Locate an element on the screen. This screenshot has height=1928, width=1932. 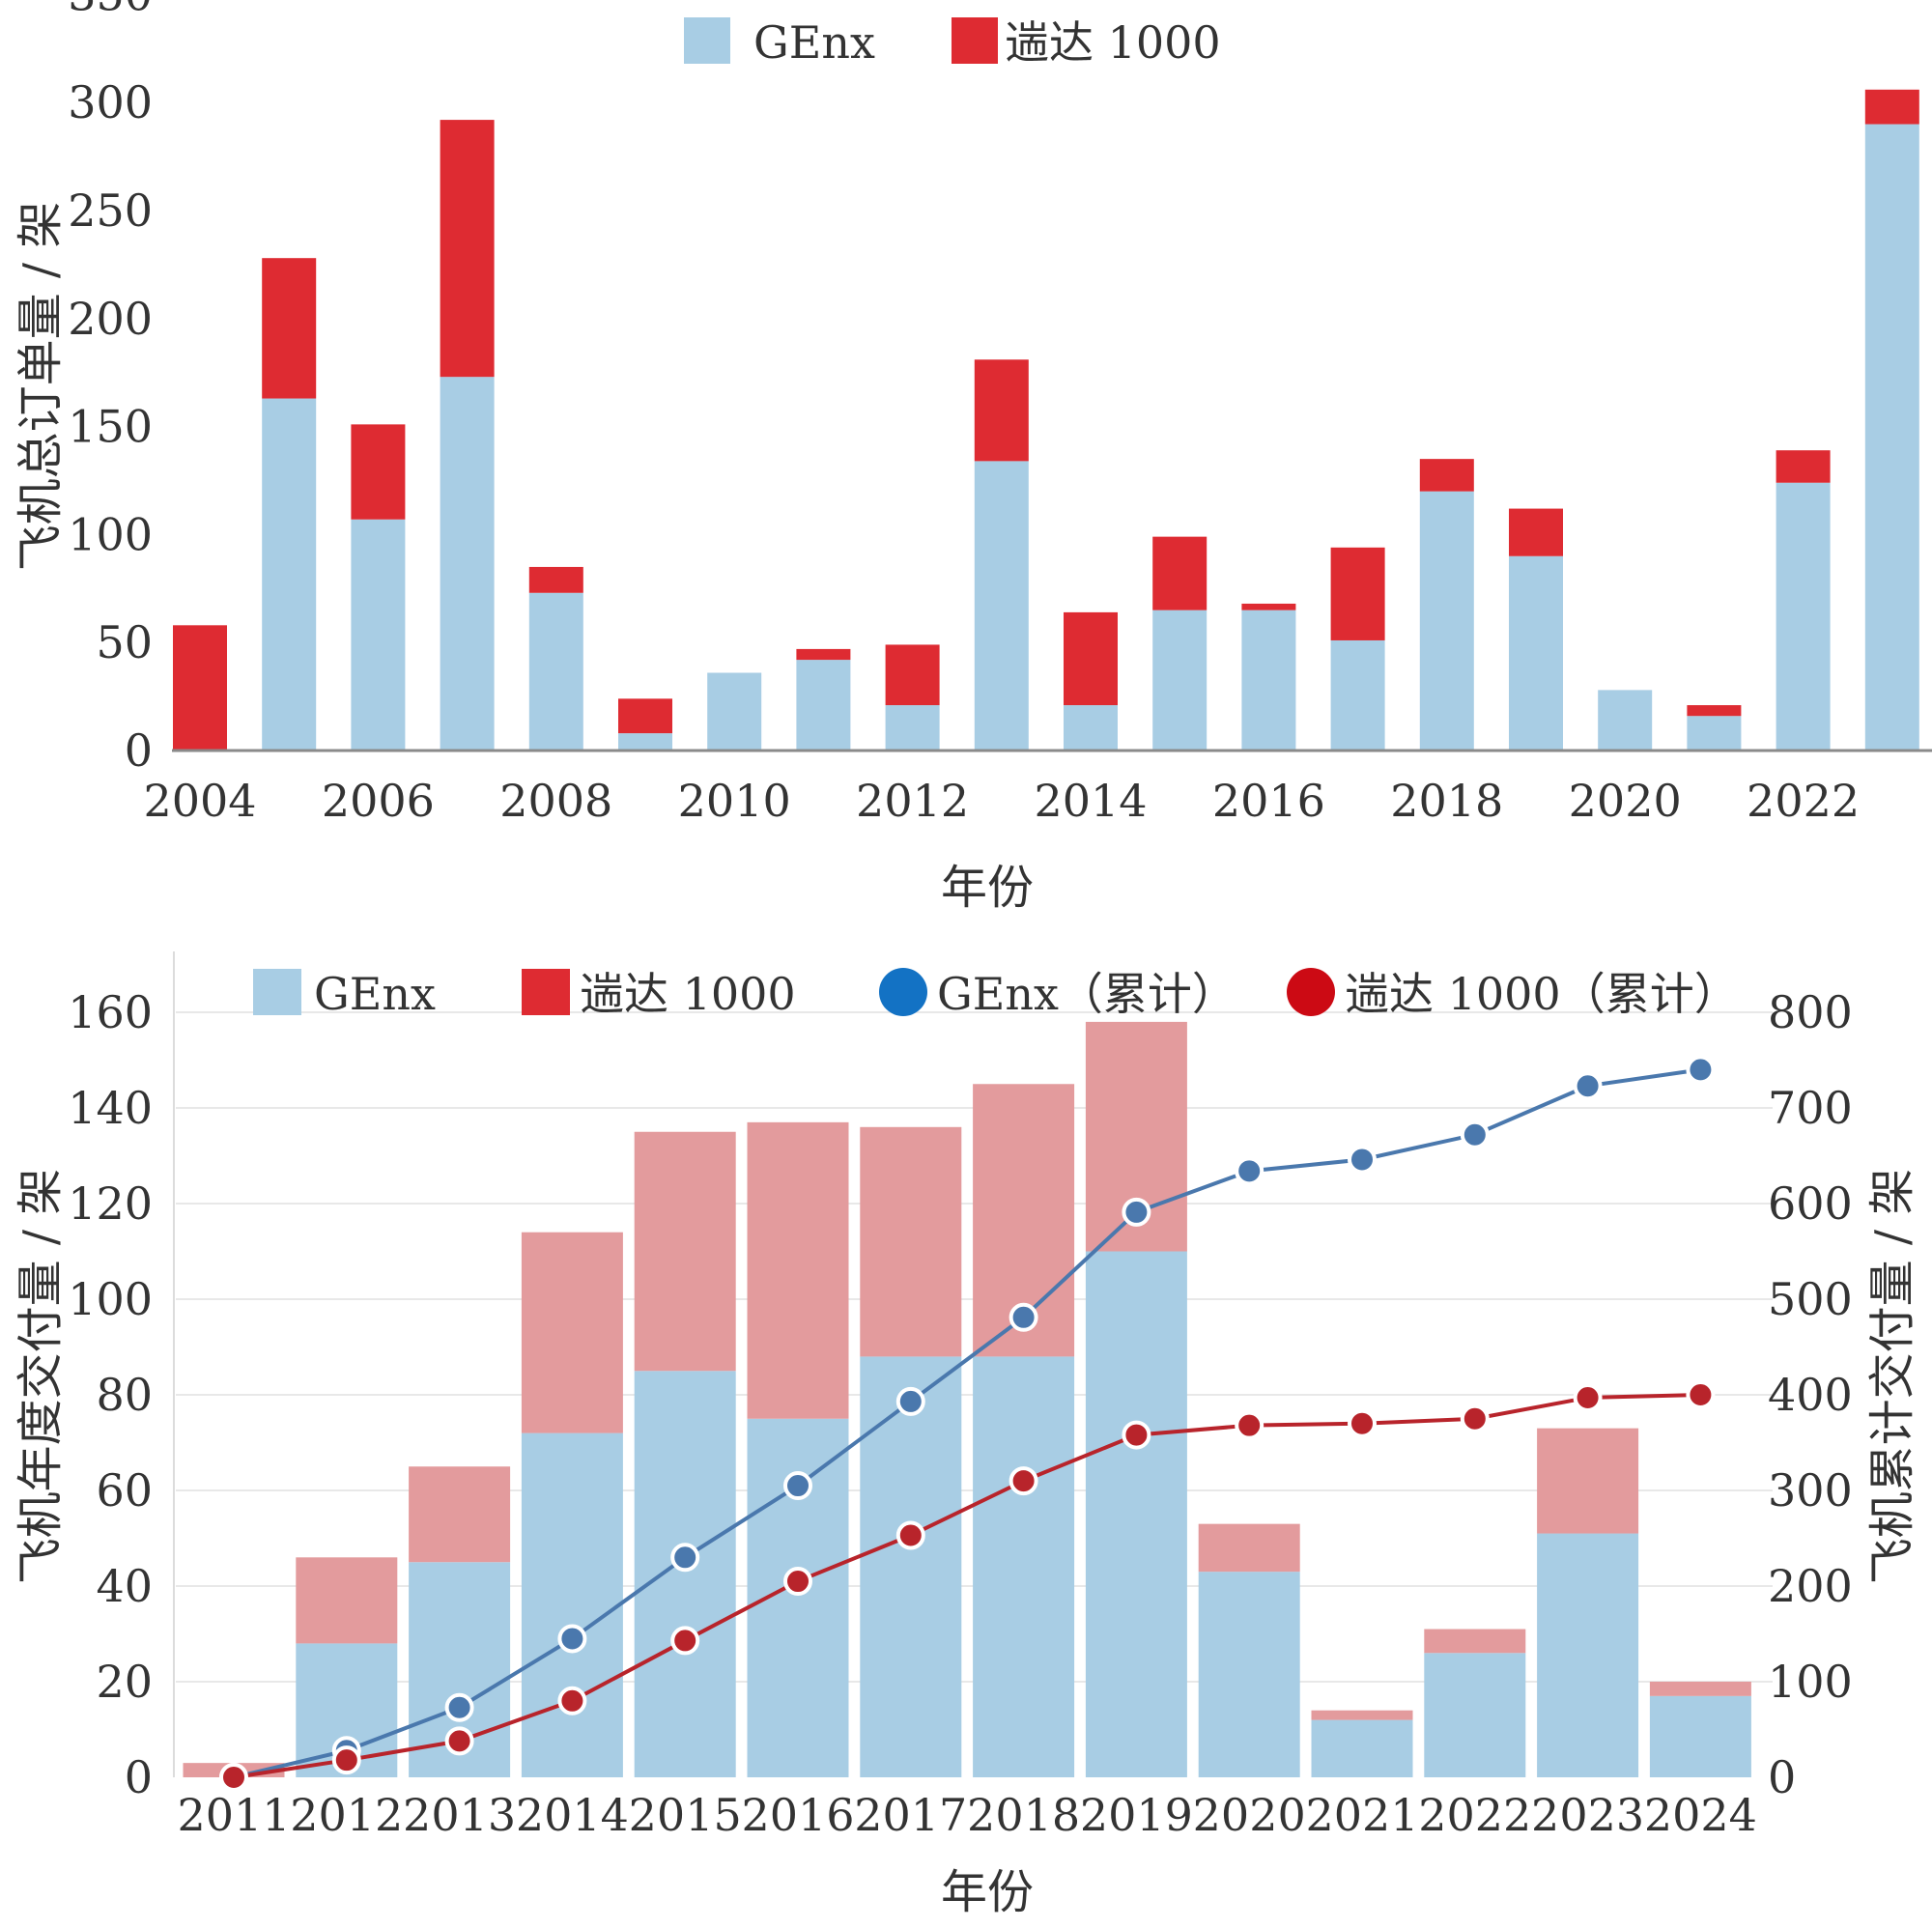
deliveries-y-tick-label: 80 is located at coordinates (124, 1395).